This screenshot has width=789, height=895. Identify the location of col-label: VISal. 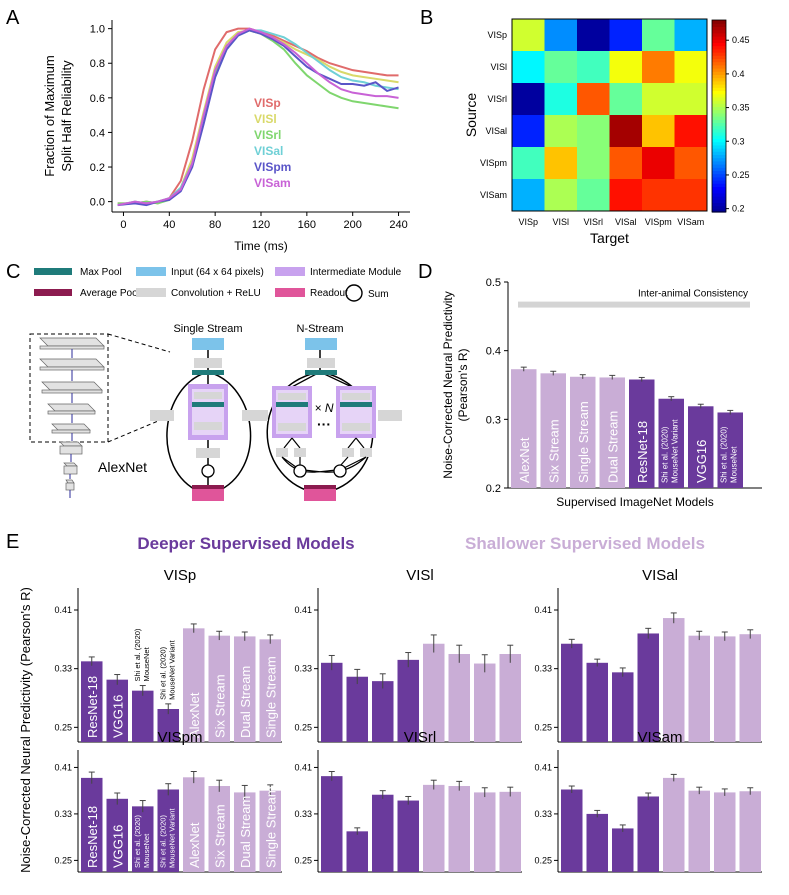
(626, 222).